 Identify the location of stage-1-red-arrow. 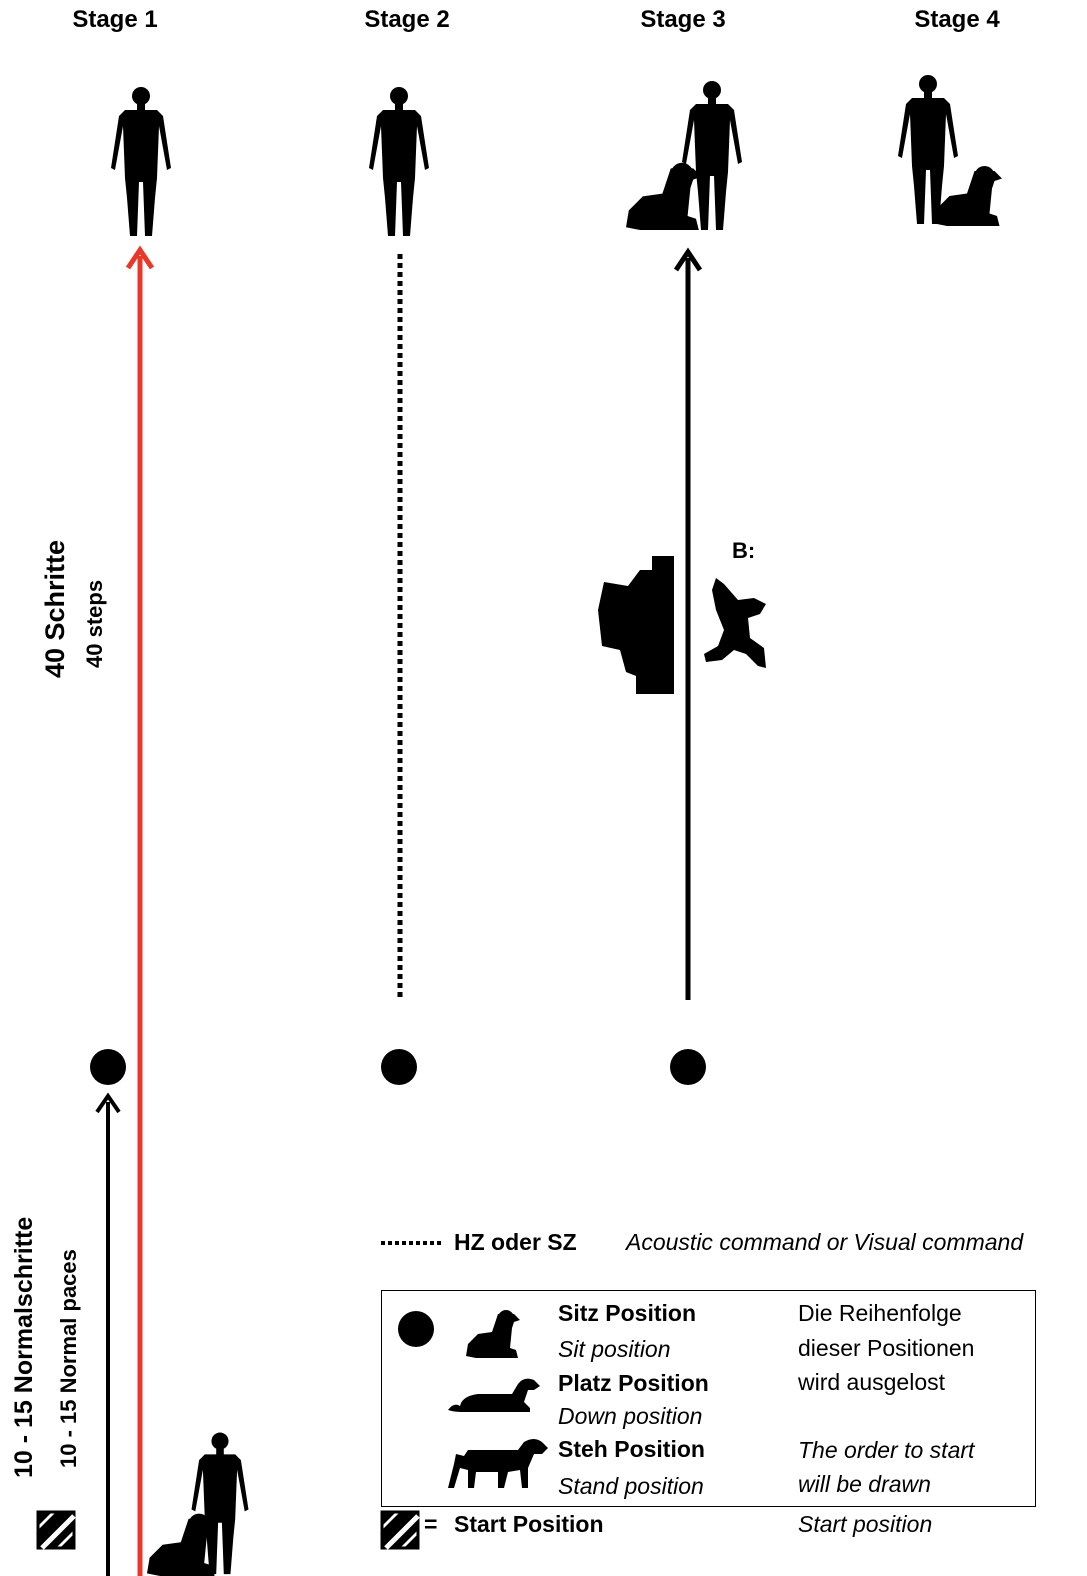
(140, 910).